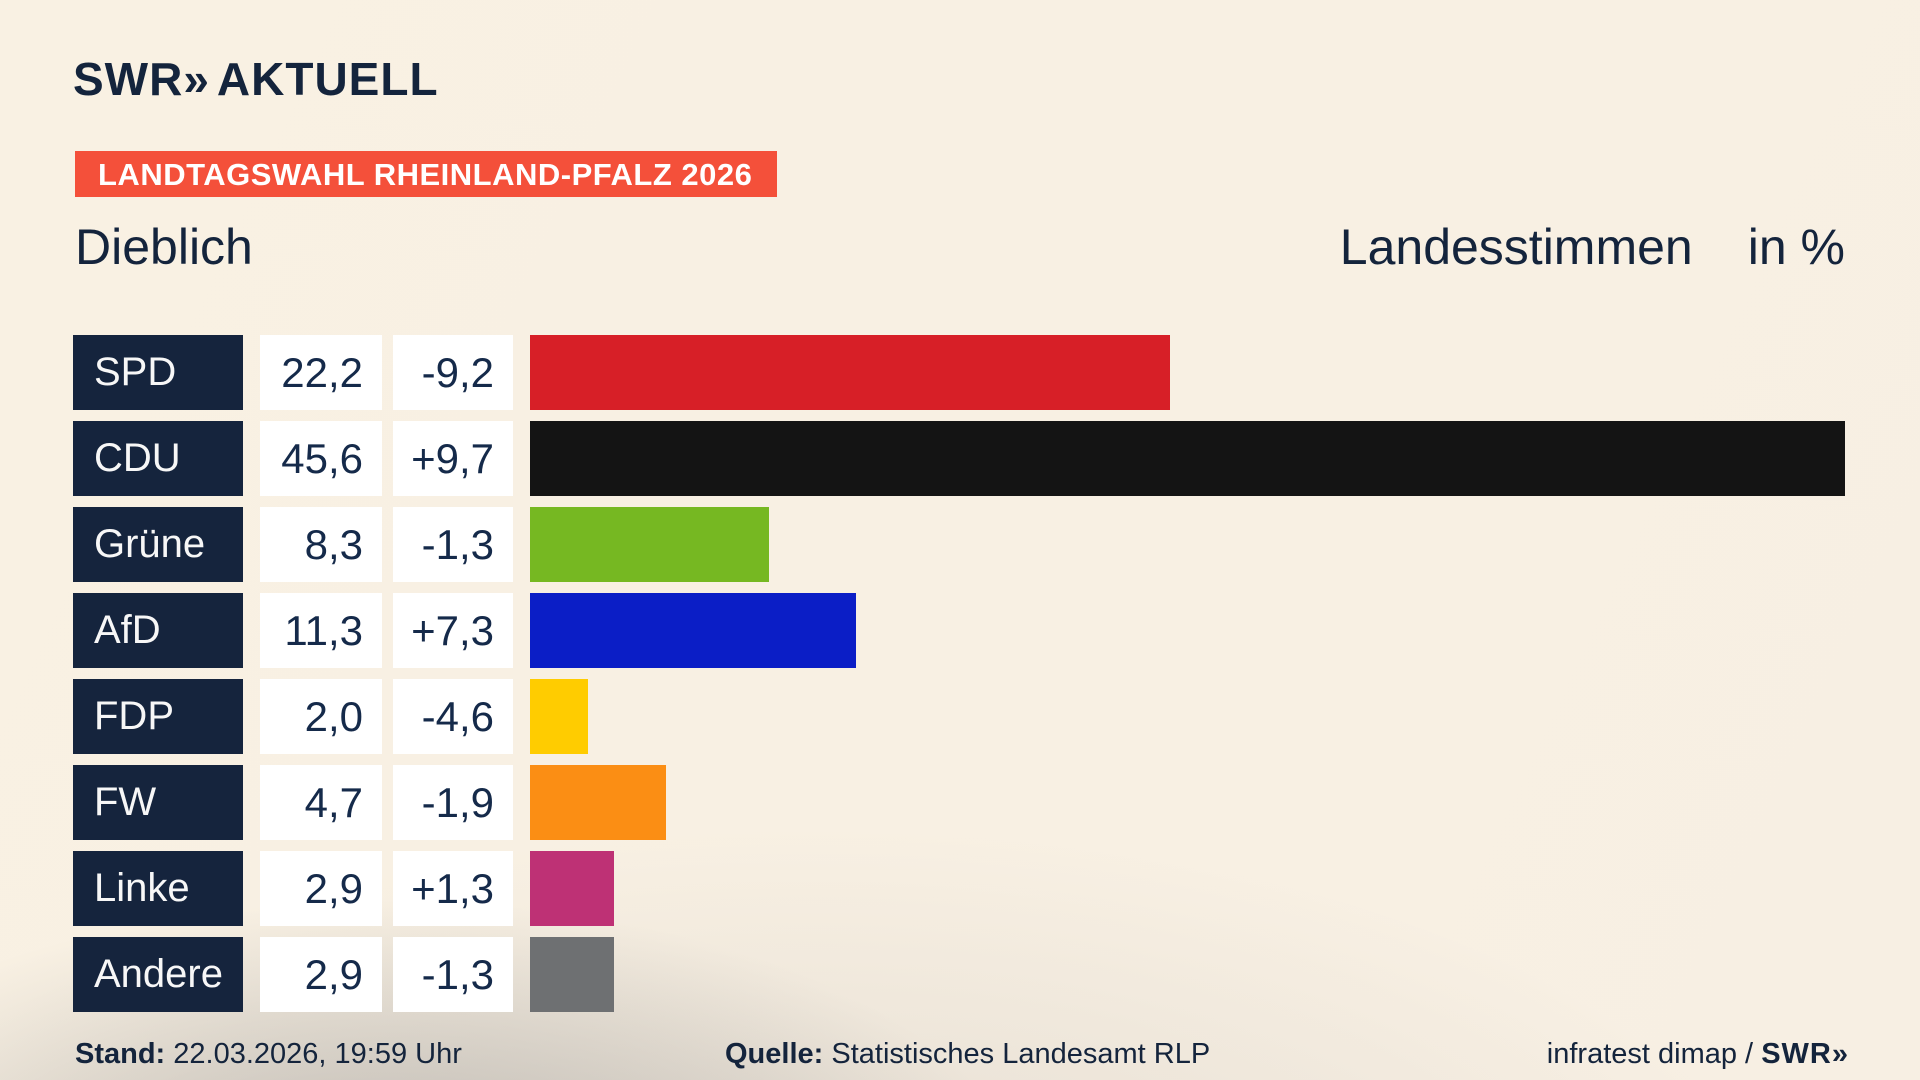 The height and width of the screenshot is (1080, 1920). I want to click on party-label: SPD, so click(158, 372).